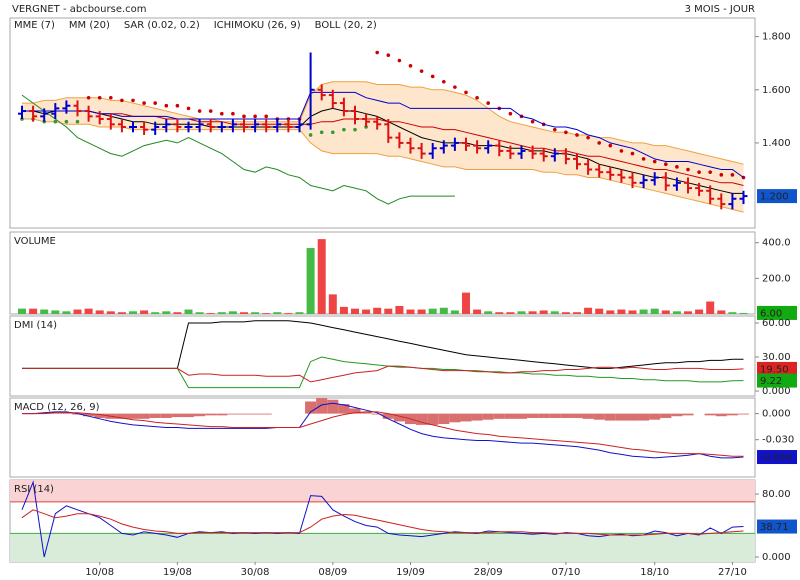 The height and width of the screenshot is (580, 800). What do you see at coordinates (488, 572) in the screenshot?
I see `x-tick-label: 28/09` at bounding box center [488, 572].